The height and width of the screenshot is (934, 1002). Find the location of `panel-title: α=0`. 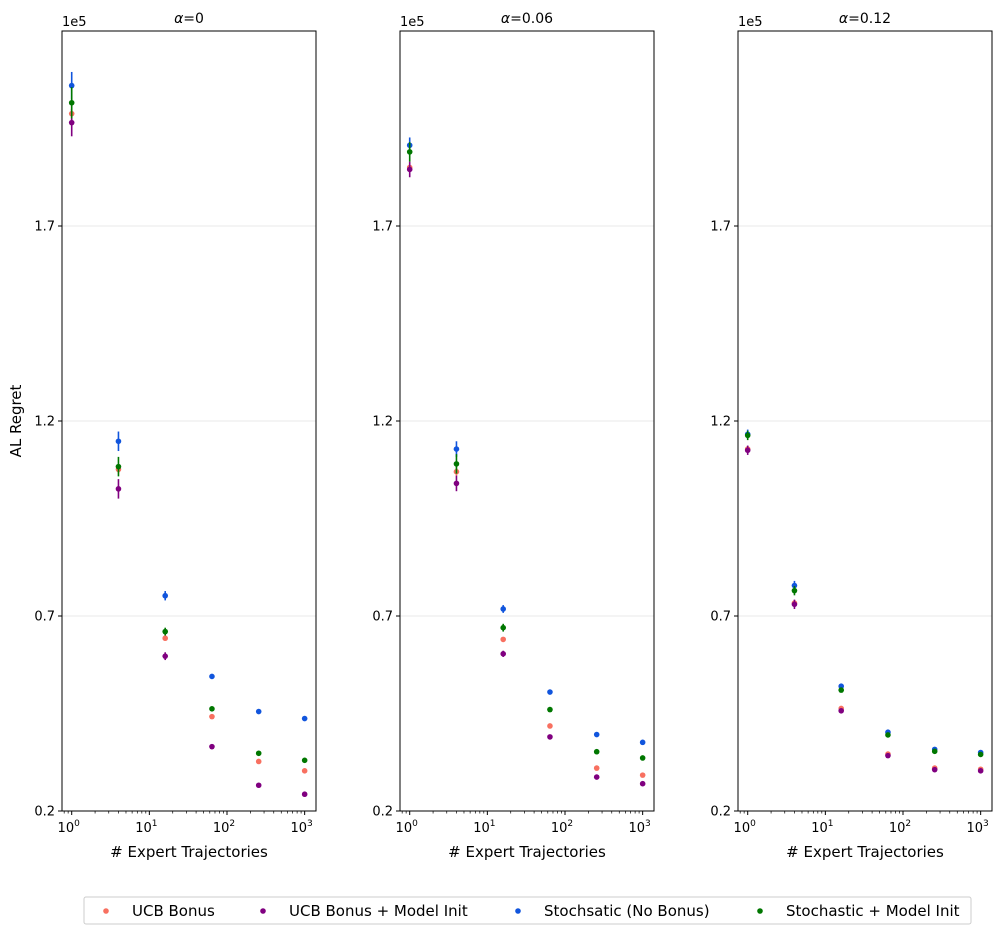

panel-title: α=0 is located at coordinates (189, 19).